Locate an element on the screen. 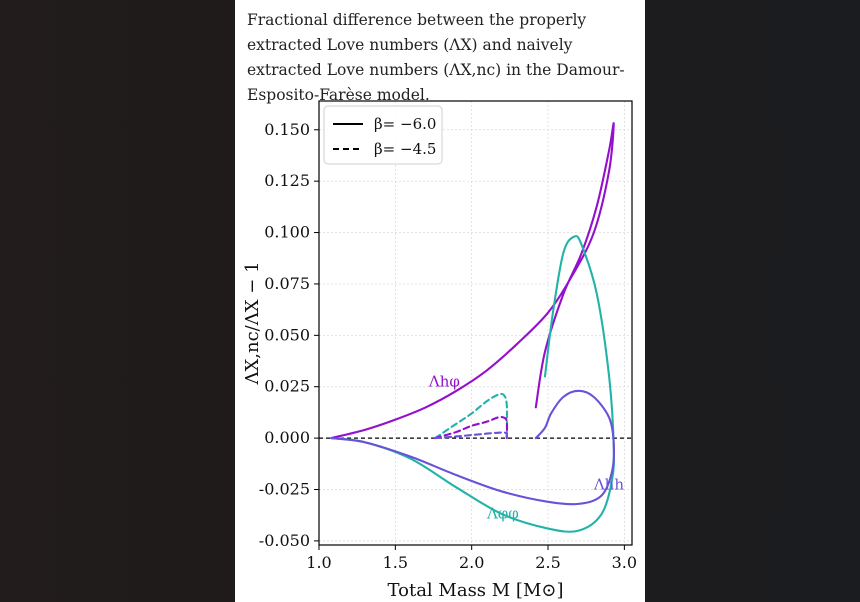  y-tick-label: 0.000 is located at coordinates (287, 437).